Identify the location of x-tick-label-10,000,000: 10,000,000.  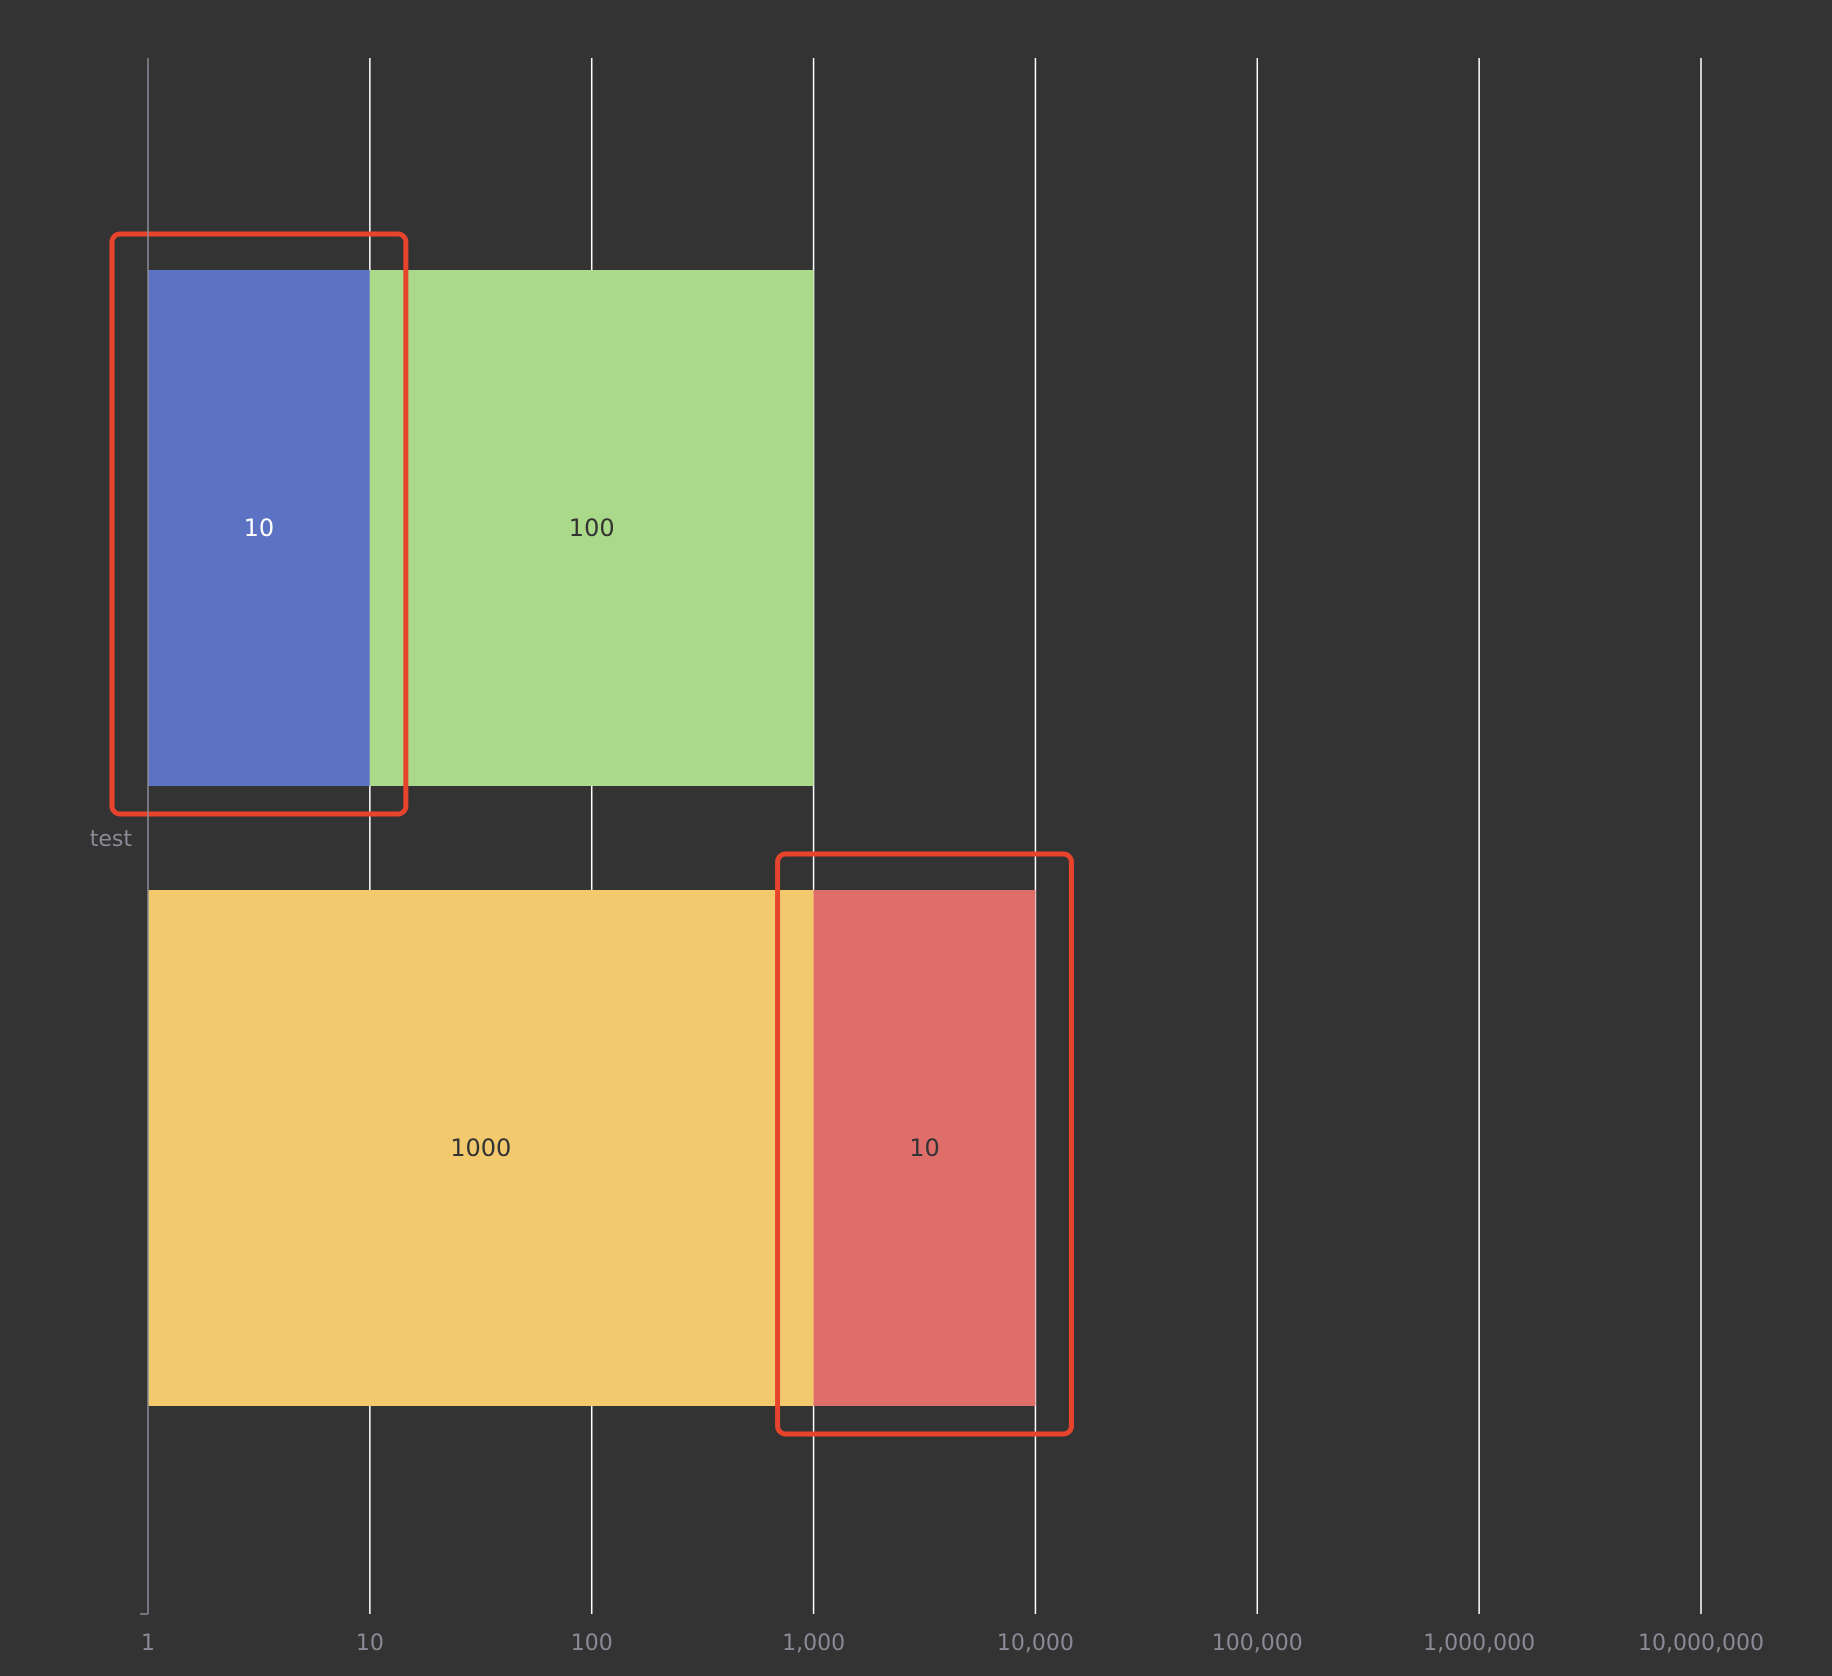
(1701, 1643).